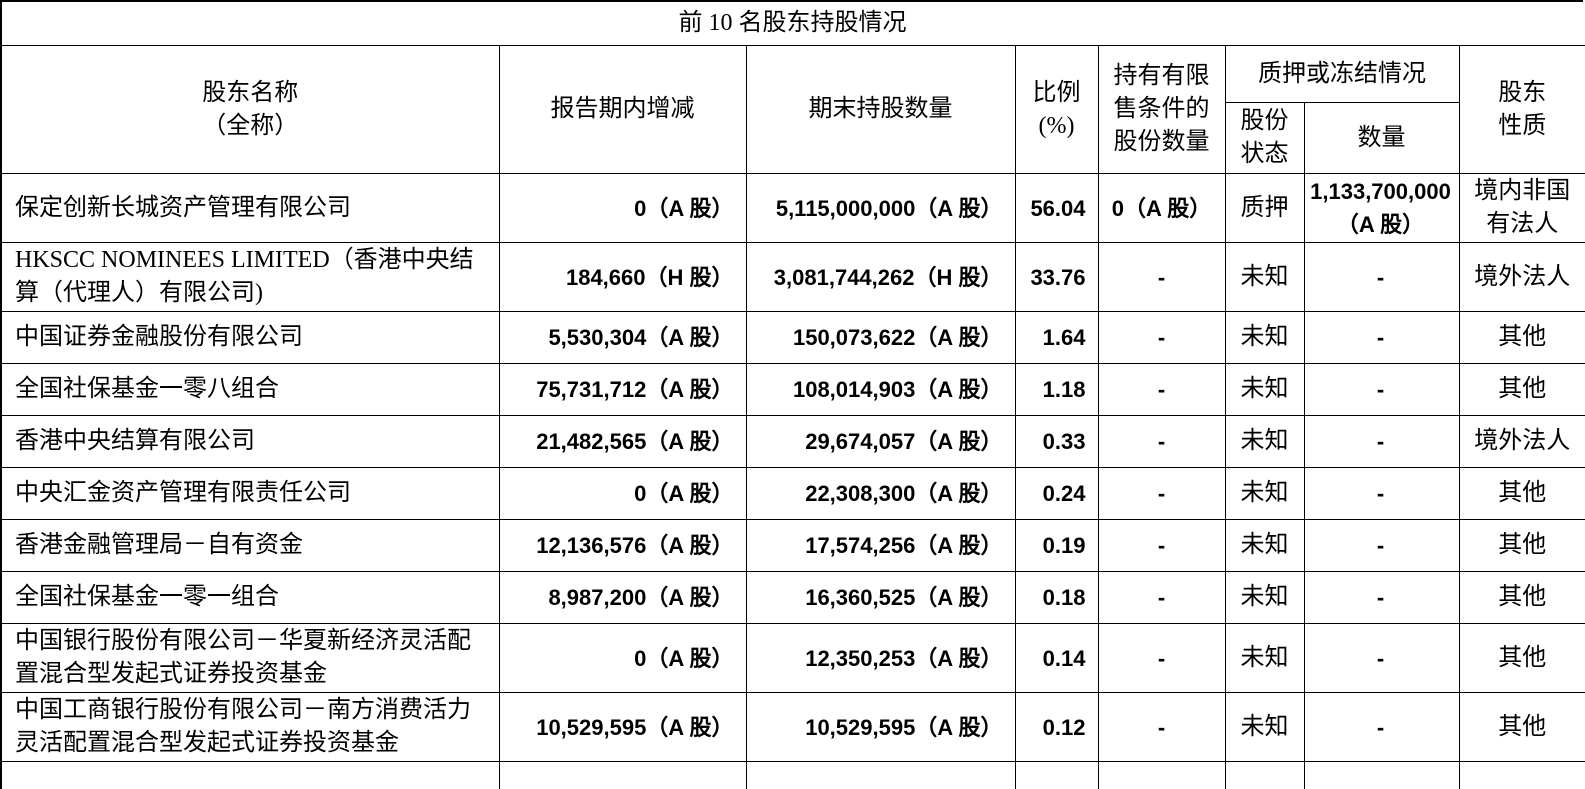  I want to click on cell-end-shares: 3,081,744,262（H 股）, so click(880, 277).